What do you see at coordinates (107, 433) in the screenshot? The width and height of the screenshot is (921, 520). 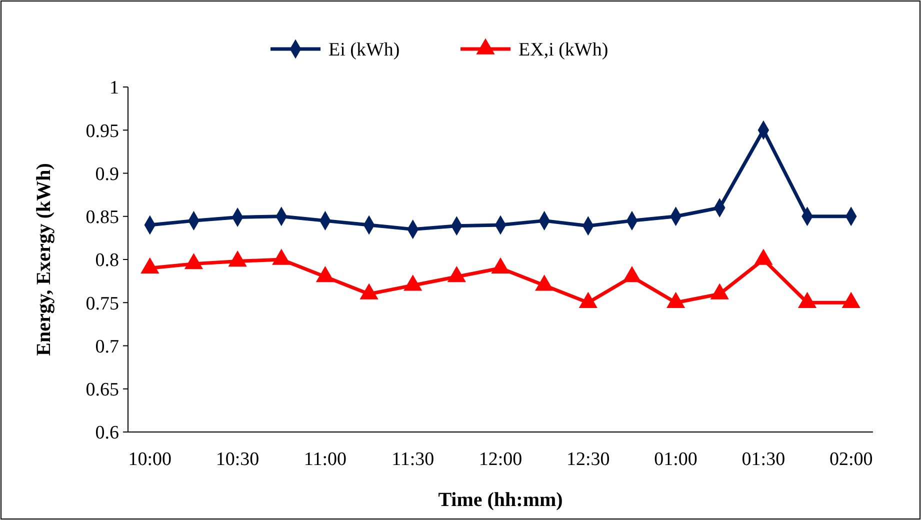 I see `y-tick-label: 0.6` at bounding box center [107, 433].